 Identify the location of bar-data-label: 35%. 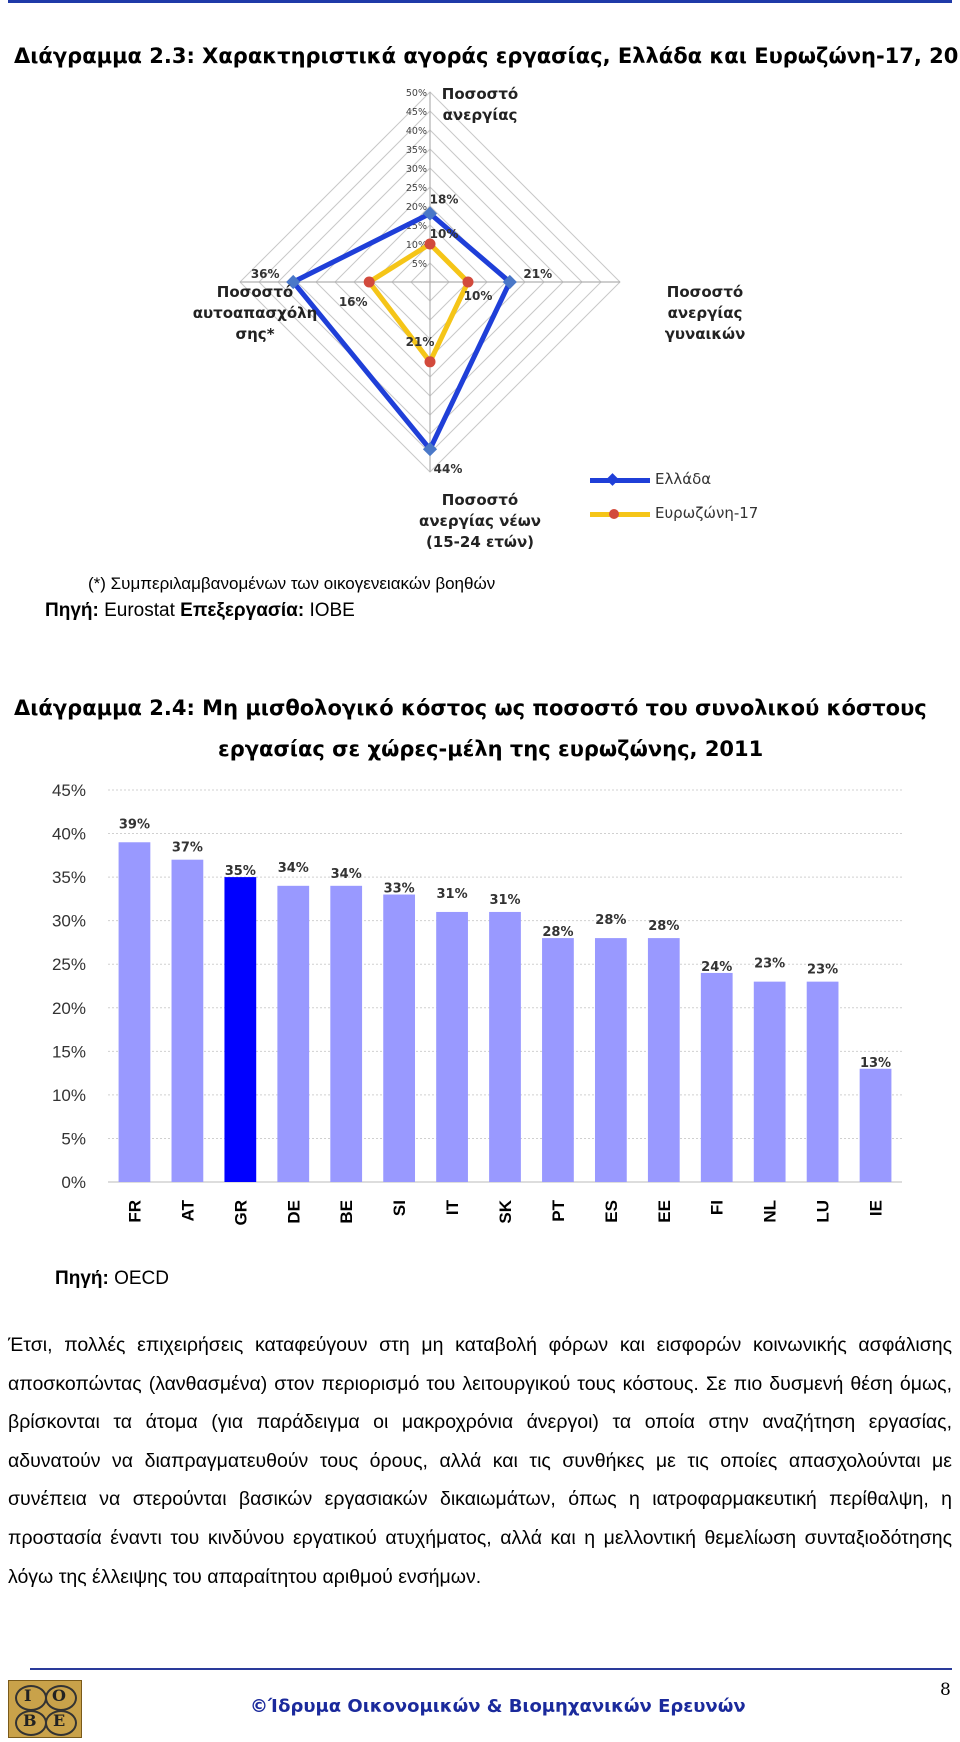
(240, 871).